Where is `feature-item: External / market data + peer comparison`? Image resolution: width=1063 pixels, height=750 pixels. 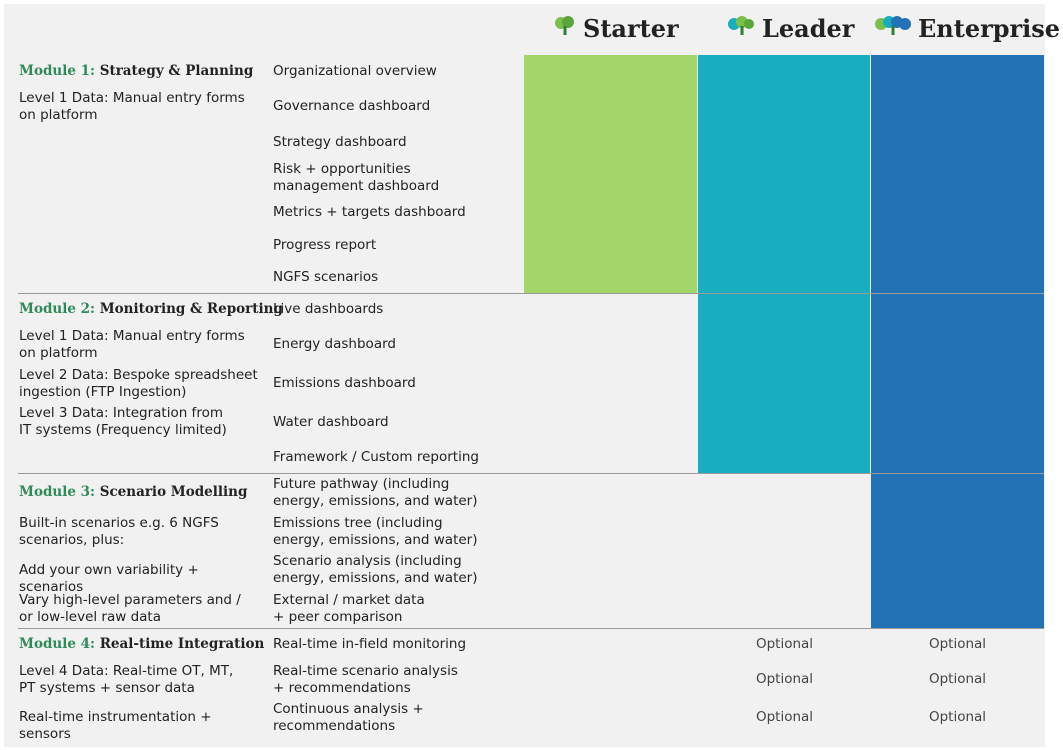
feature-item: External / market data + peer comparison is located at coordinates (349, 608).